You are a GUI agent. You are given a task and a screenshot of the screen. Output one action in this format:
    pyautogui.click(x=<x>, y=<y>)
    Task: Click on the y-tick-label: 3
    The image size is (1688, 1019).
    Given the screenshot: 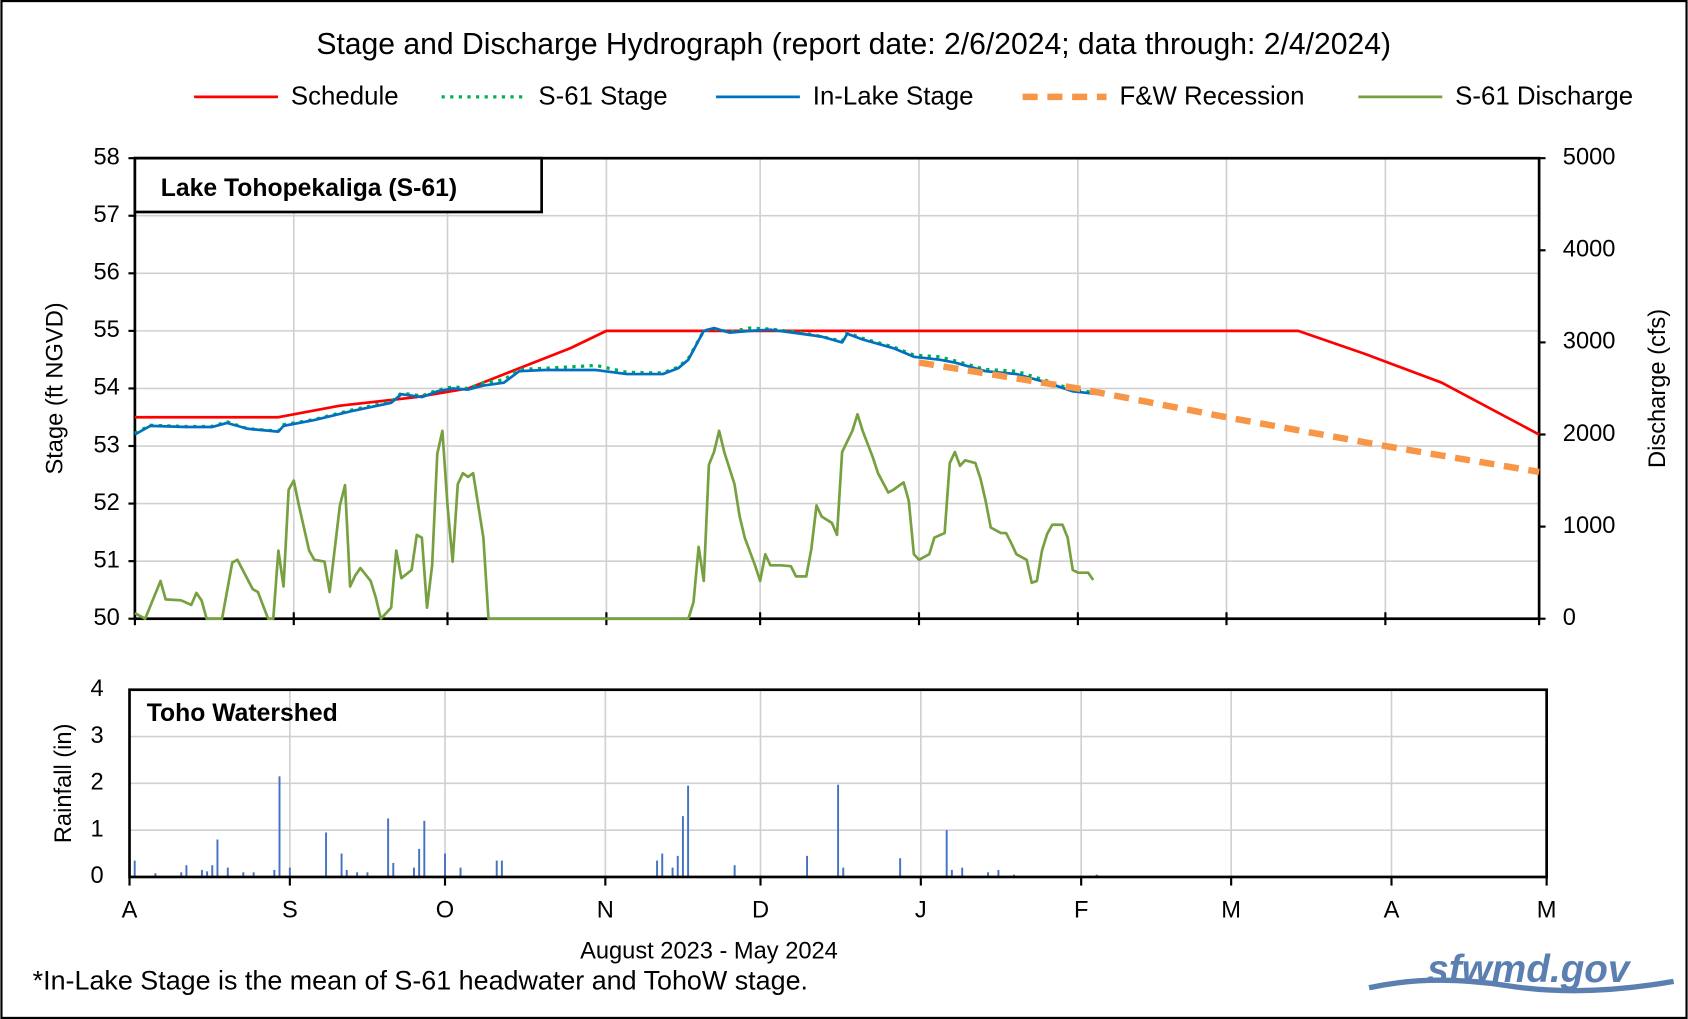 What is the action you would take?
    pyautogui.click(x=97, y=736)
    